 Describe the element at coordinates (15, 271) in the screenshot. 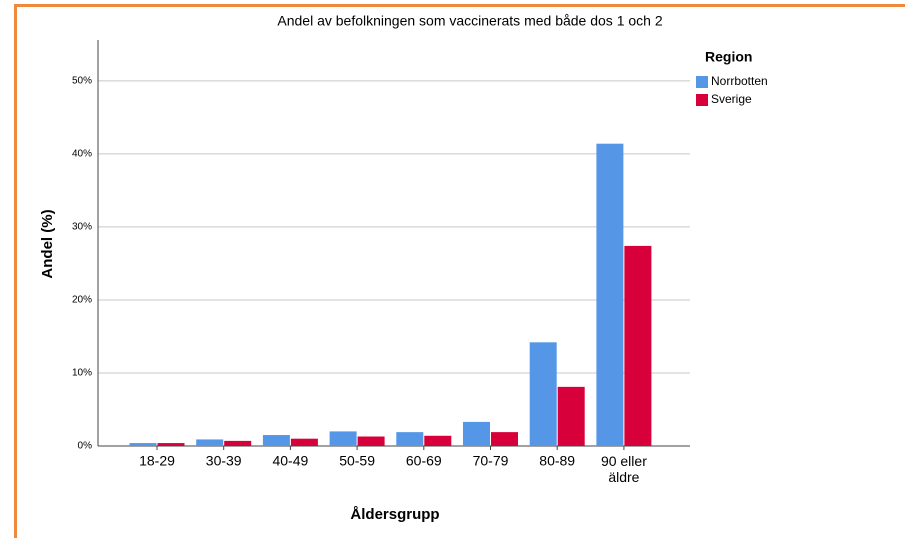

I see `frame-left` at that location.